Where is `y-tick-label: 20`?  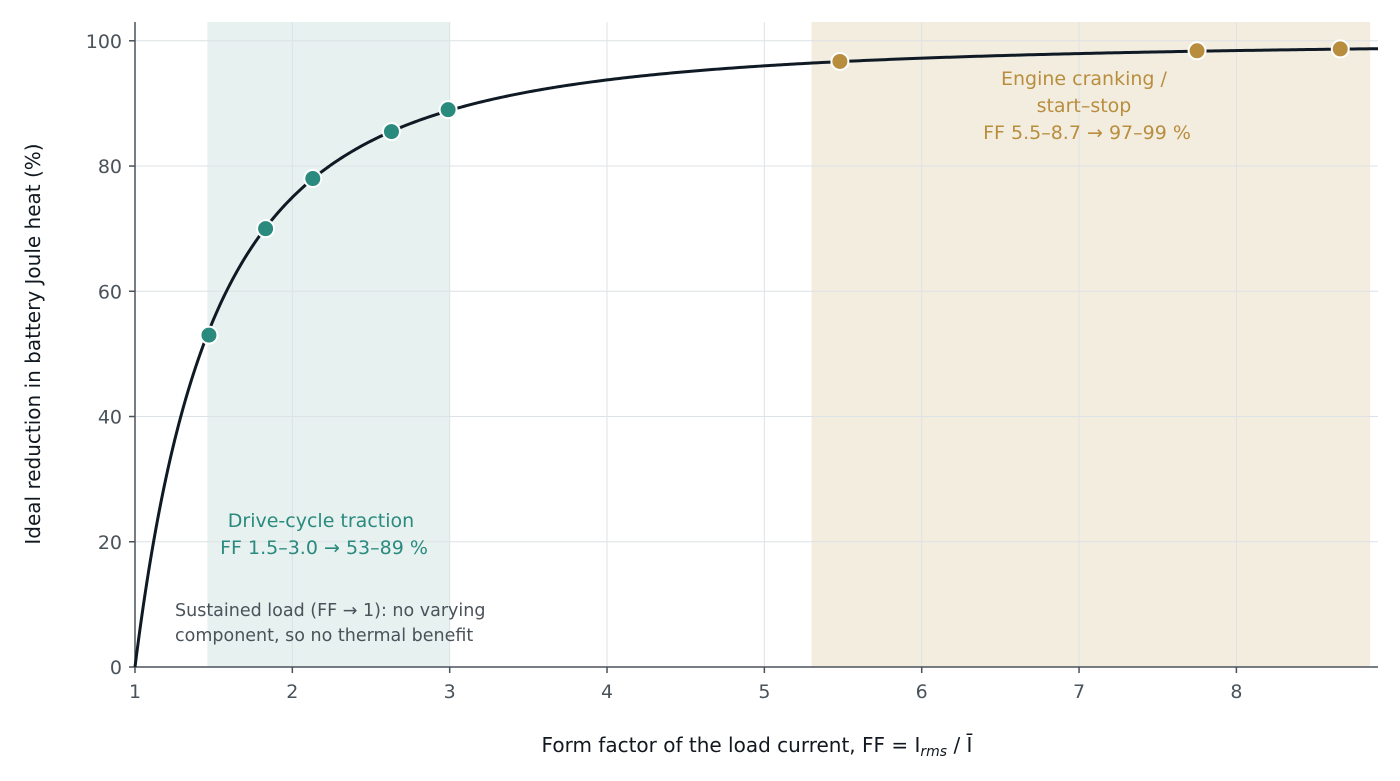 y-tick-label: 20 is located at coordinates (110, 543).